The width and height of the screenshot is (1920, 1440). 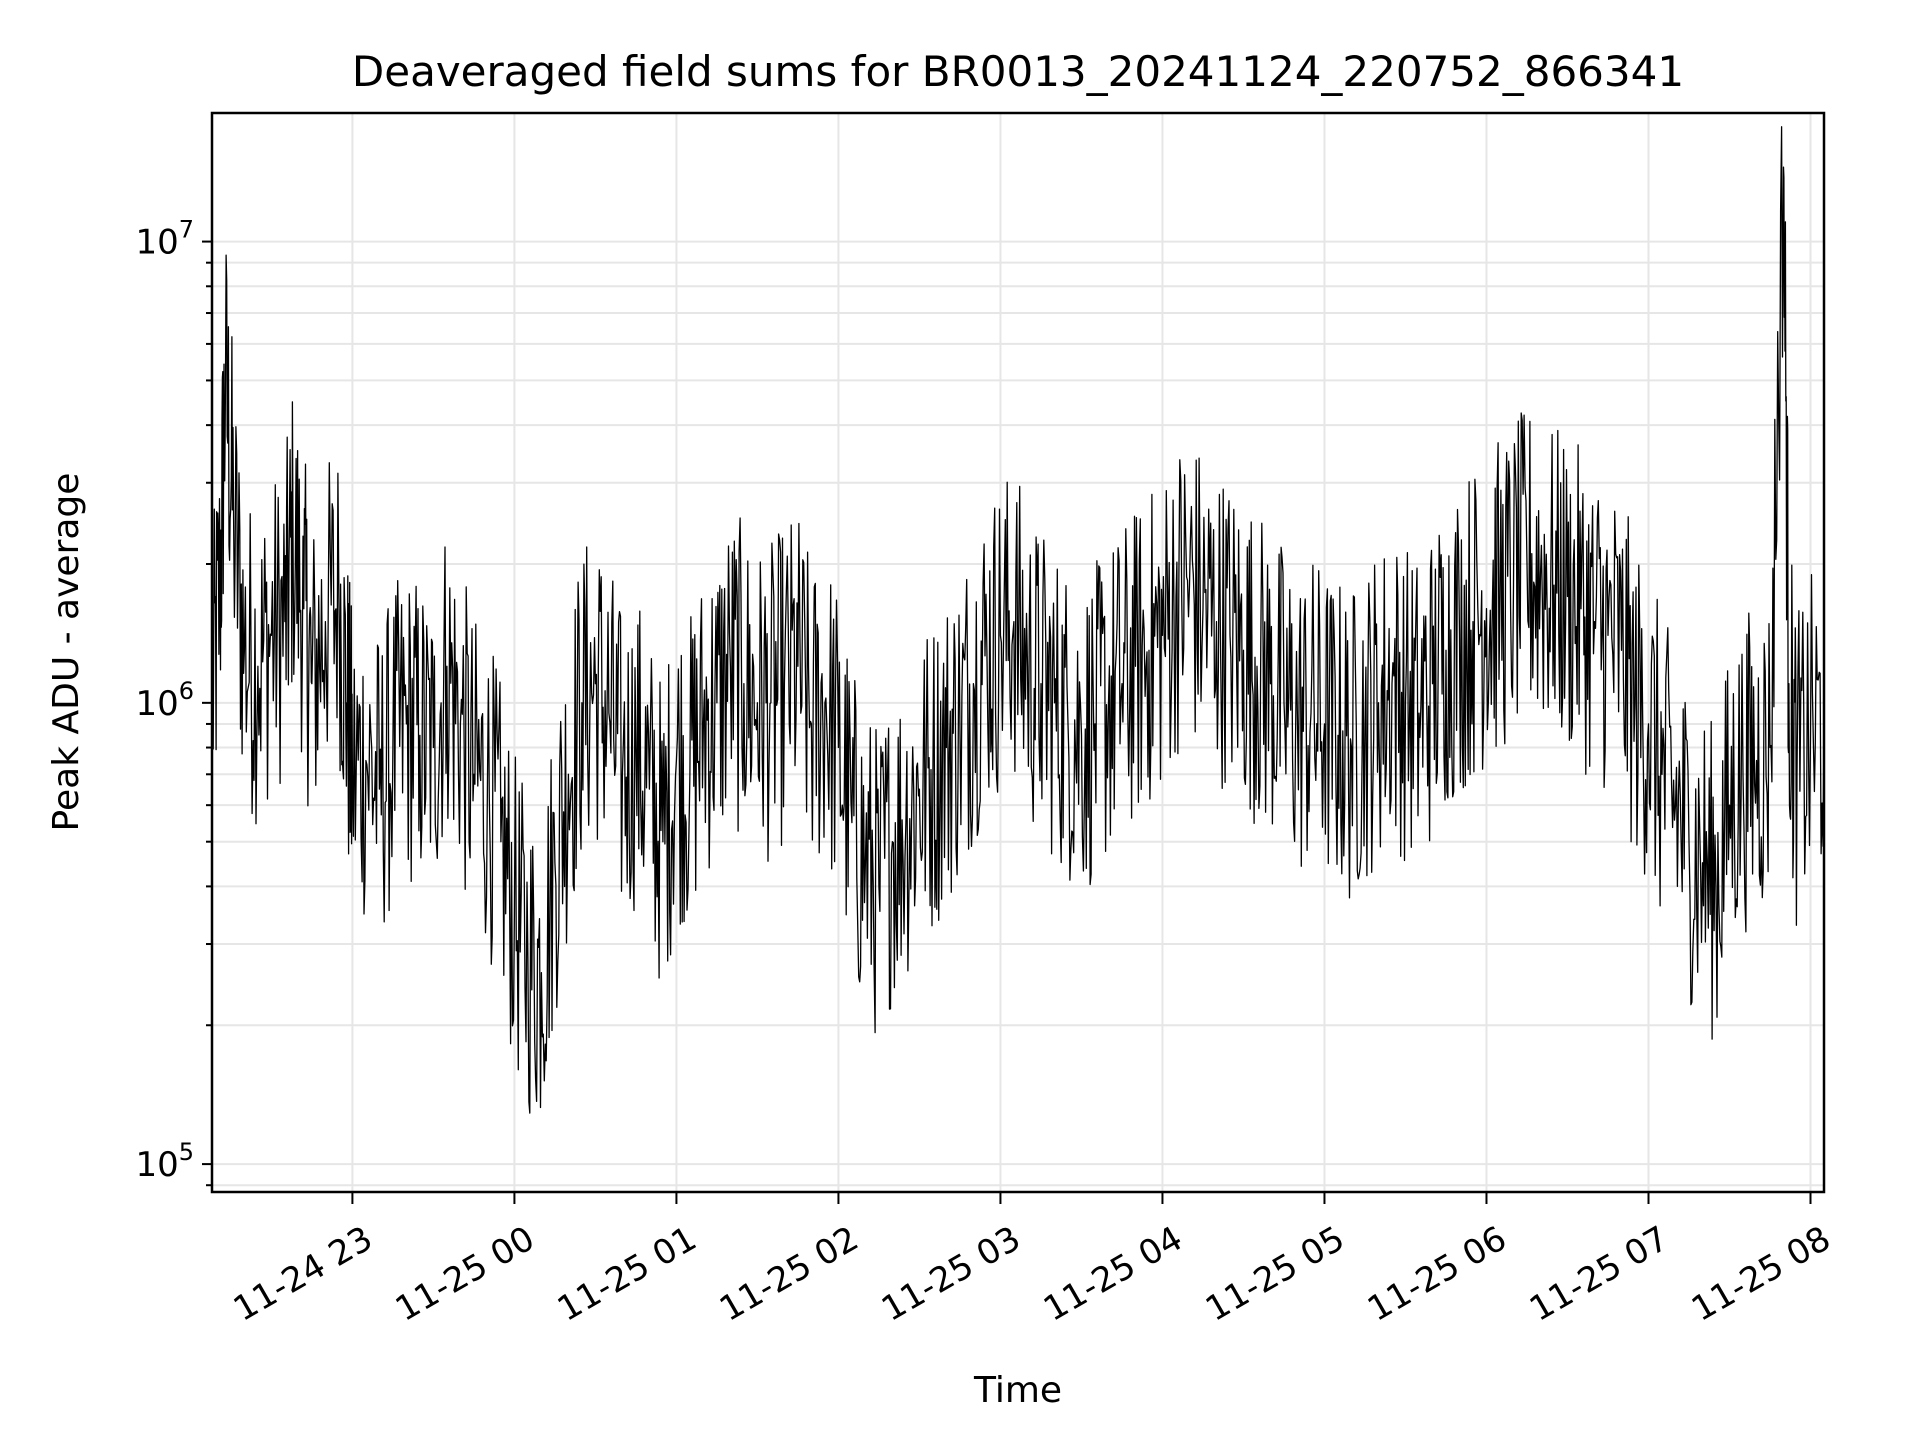 I want to click on y-tick-label-exp: 6, so click(x=186, y=691).